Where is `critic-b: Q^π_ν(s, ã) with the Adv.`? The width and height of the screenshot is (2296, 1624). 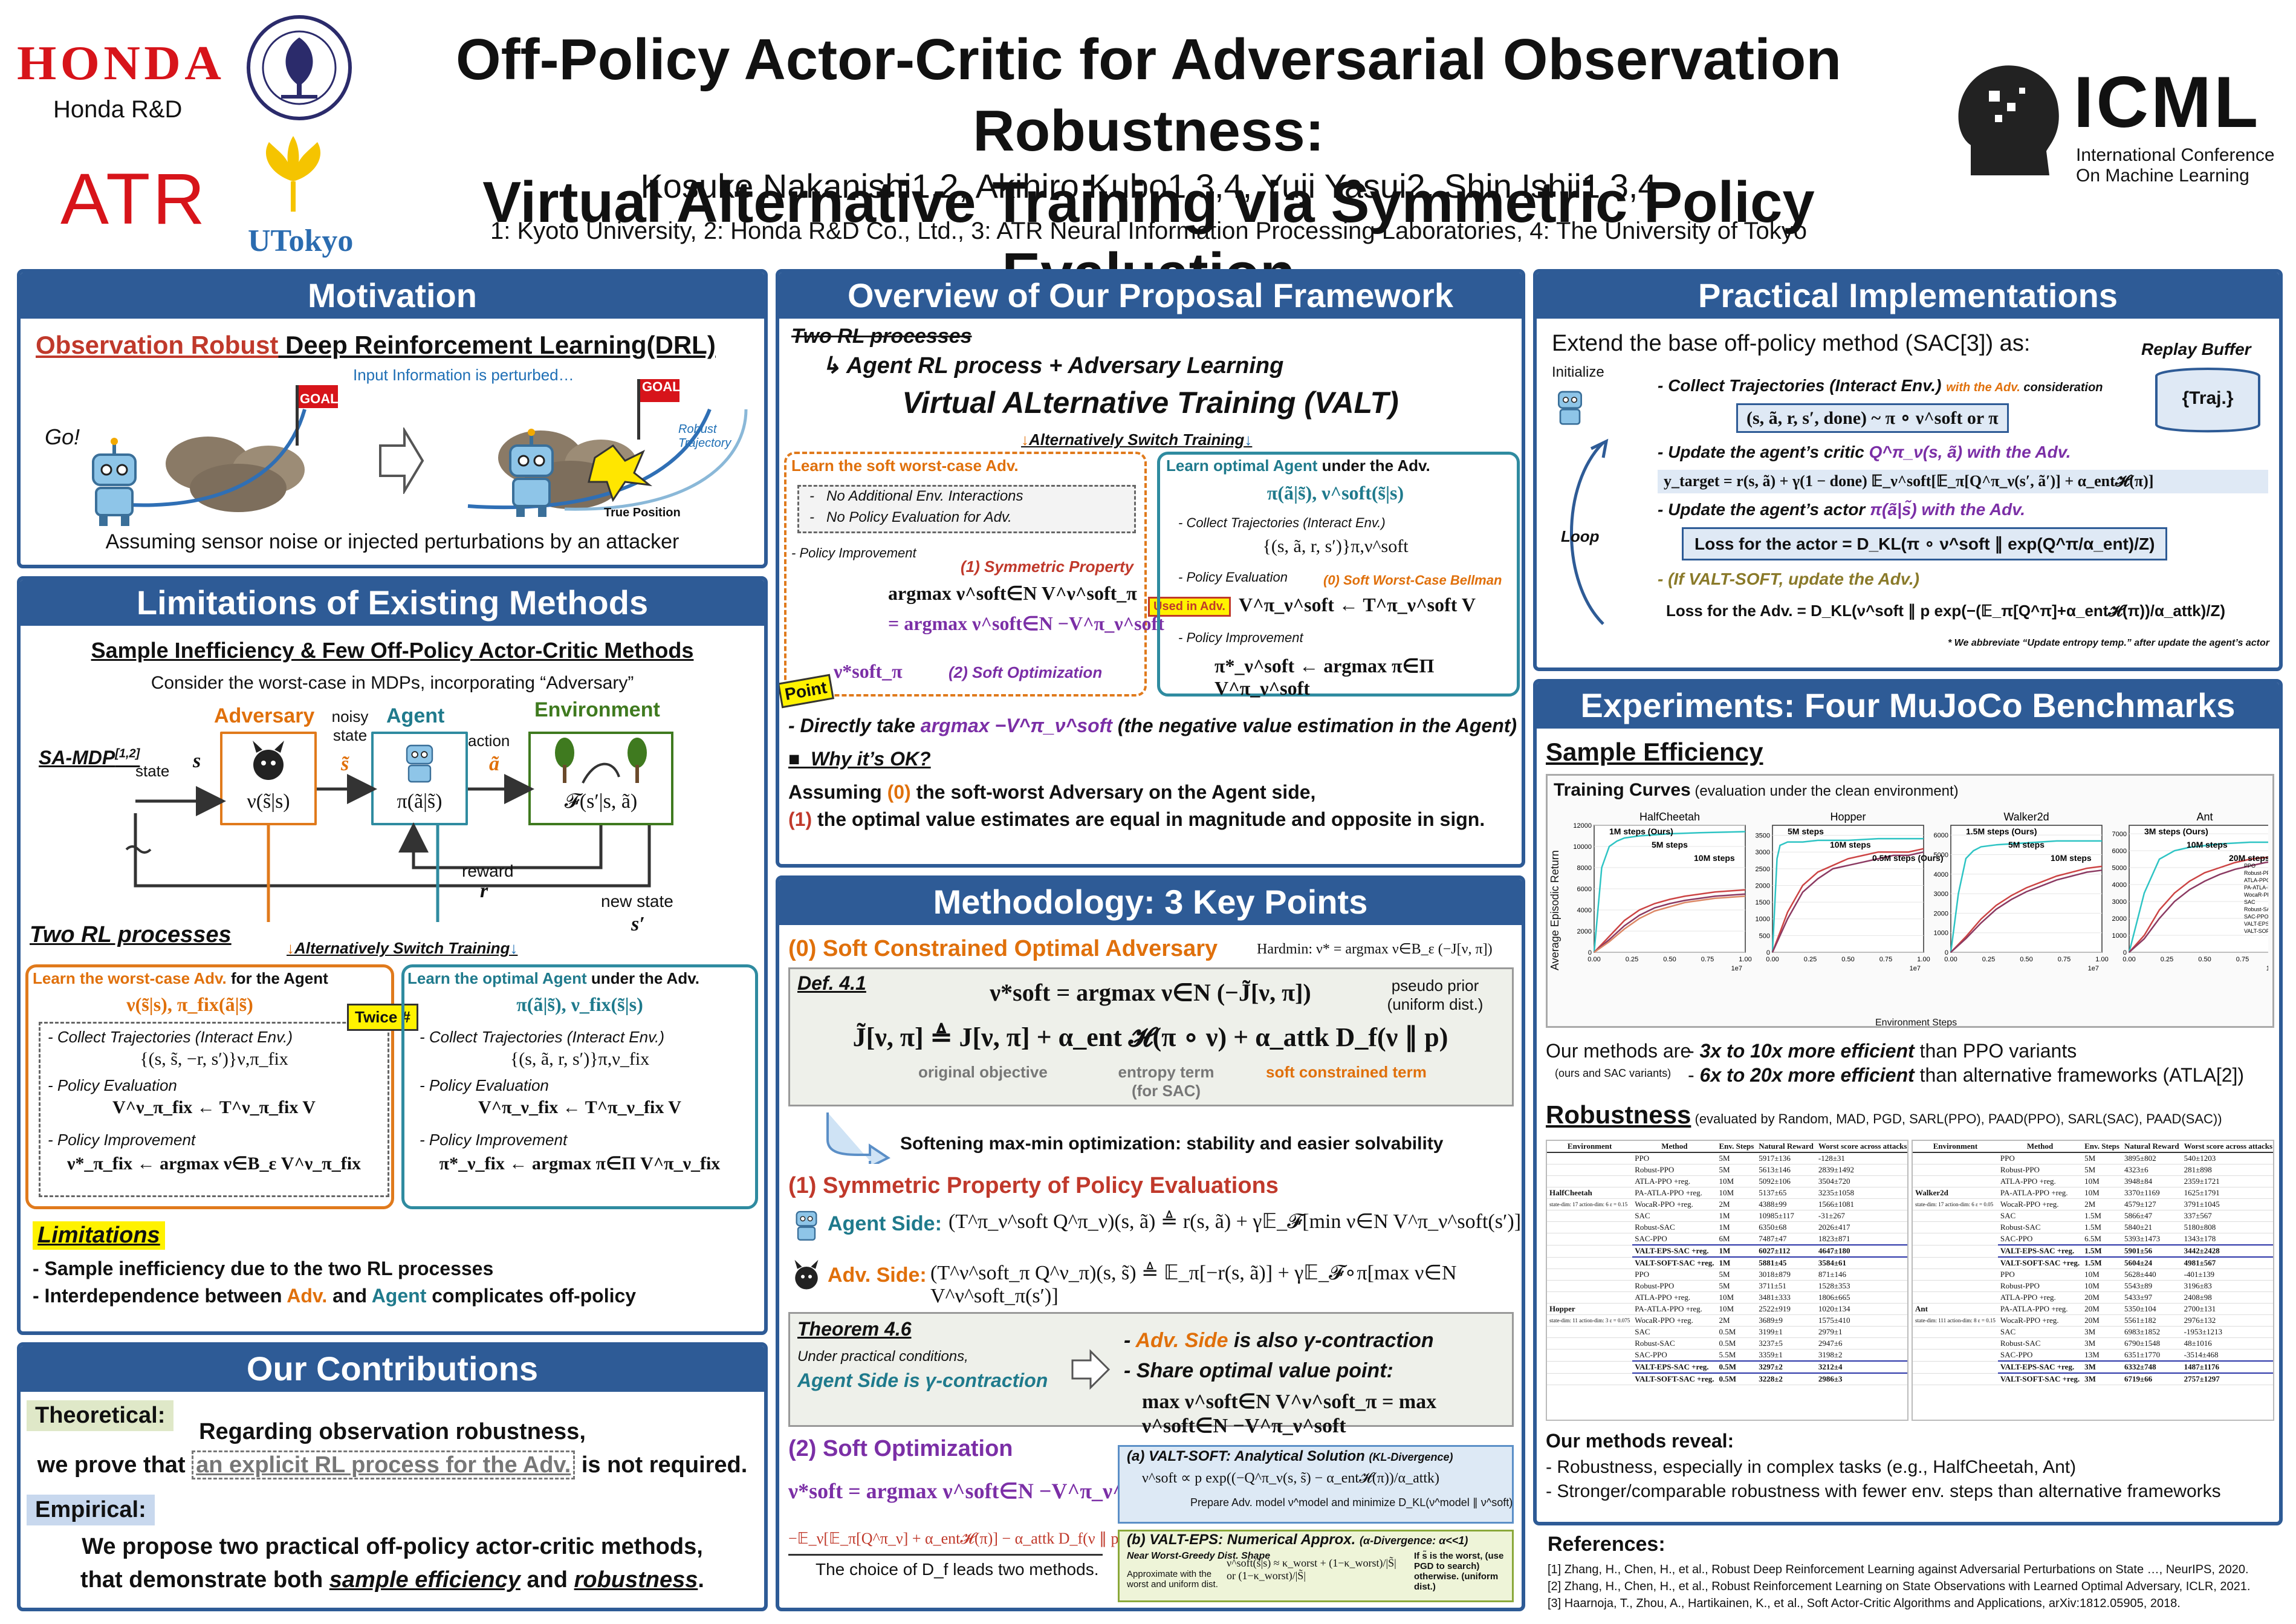
critic-b: Q^π_ν(s, ã) with the Adv. is located at coordinates (1970, 452).